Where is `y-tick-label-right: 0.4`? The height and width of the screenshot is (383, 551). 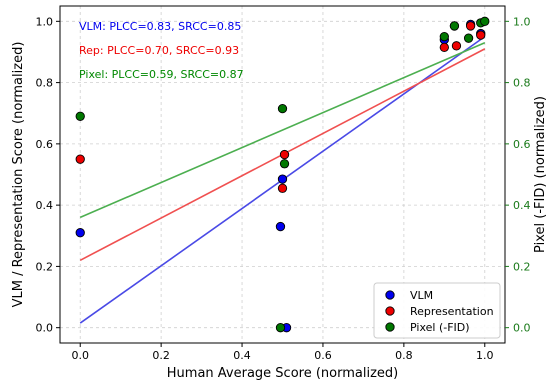
y-tick-label-right: 0.4 is located at coordinates (522, 205).